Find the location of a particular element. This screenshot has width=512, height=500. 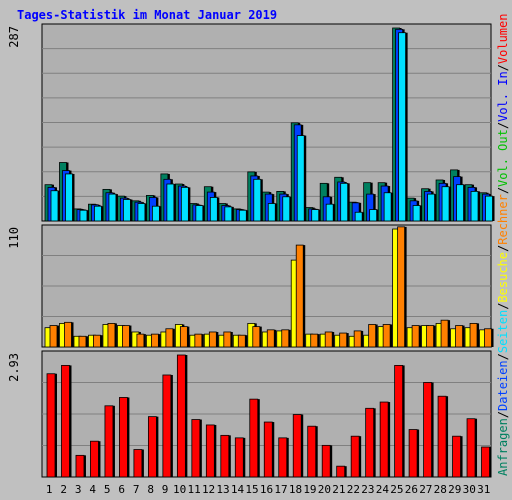

legend-item-dateien: Dateien is located at coordinates (503, 385).